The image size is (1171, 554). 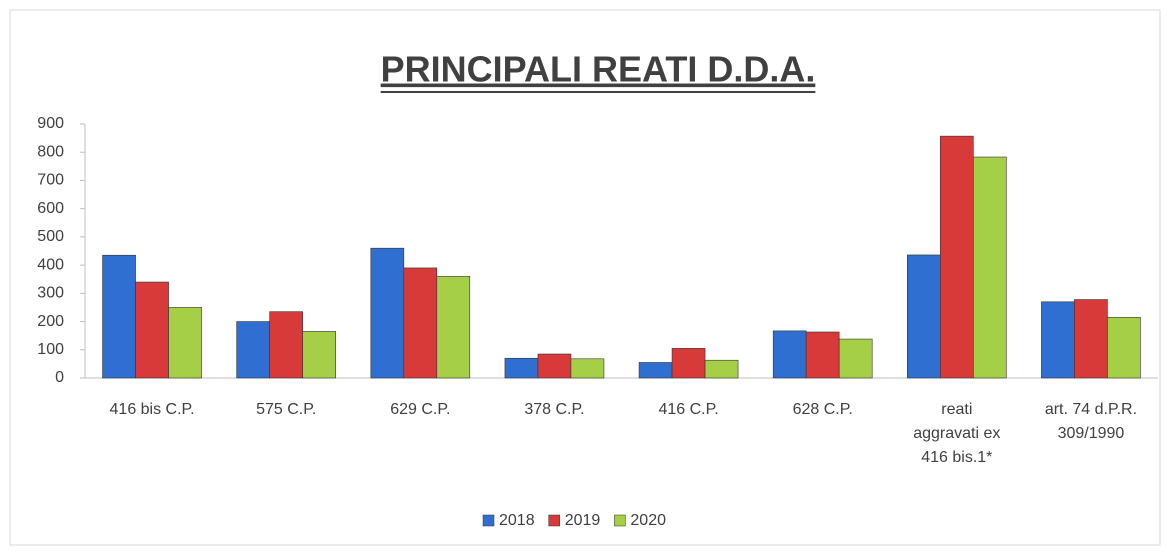 What do you see at coordinates (648, 520) in the screenshot?
I see `legend-label: 2020` at bounding box center [648, 520].